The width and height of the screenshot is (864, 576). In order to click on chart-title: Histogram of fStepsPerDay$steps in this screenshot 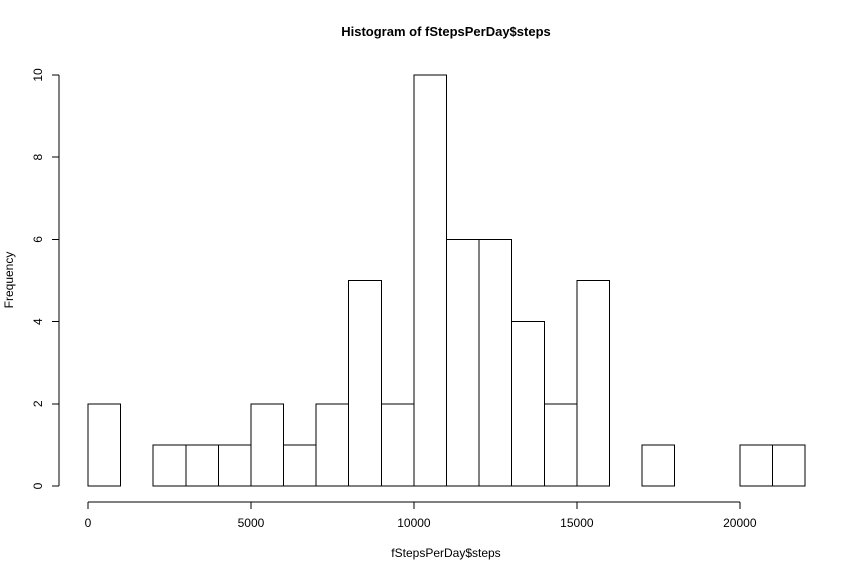, I will do `click(446, 31)`.